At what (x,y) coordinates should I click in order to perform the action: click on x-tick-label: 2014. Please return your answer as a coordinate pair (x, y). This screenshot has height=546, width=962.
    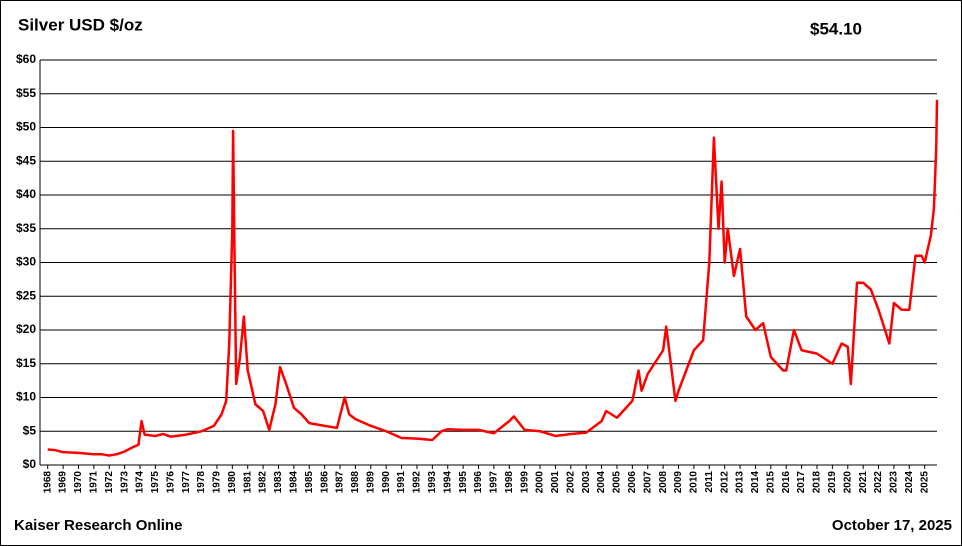
    Looking at the image, I should click on (755, 482).